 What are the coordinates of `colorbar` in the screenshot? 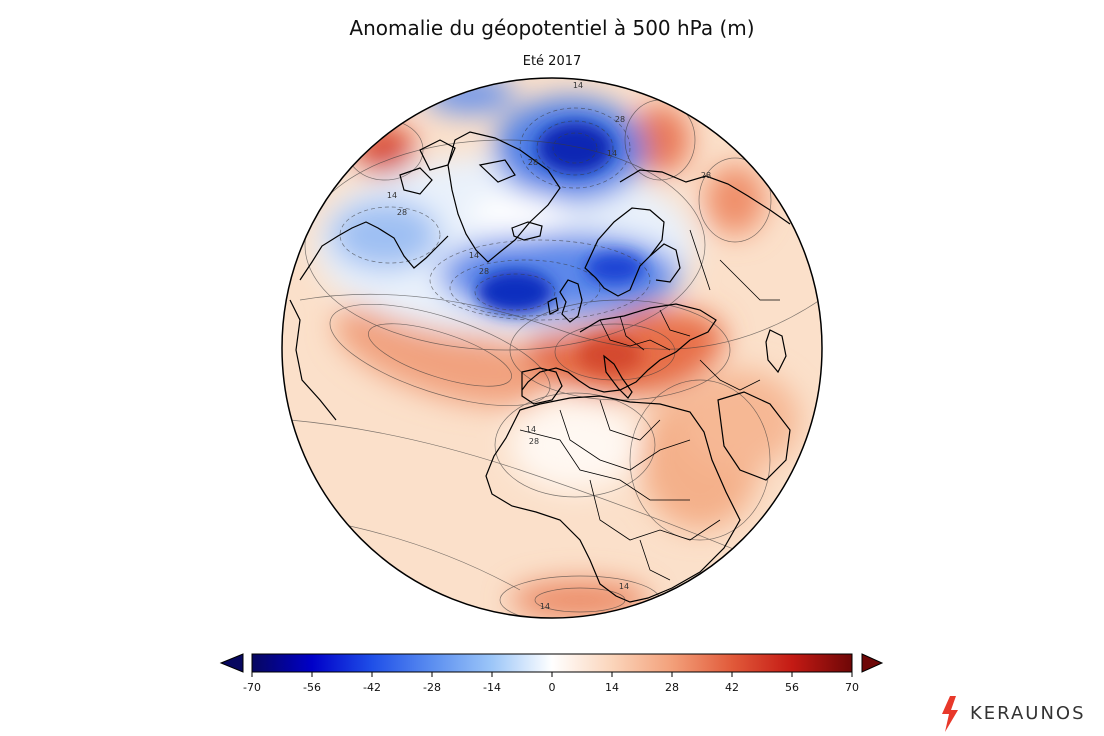 It's located at (551, 665).